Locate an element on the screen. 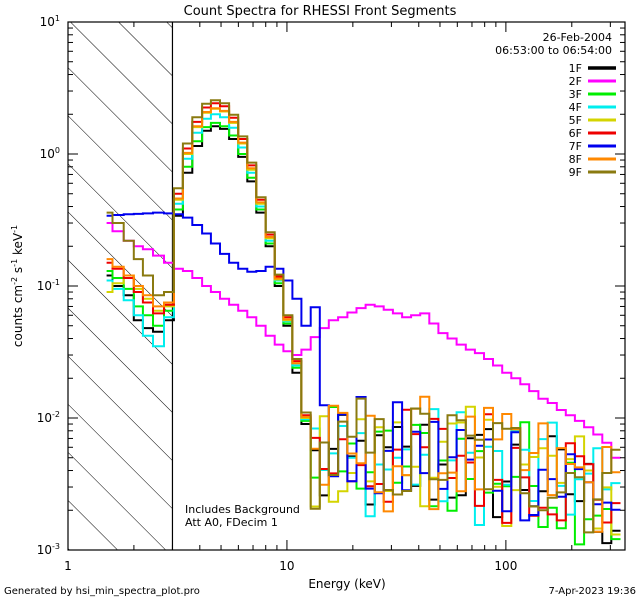  legend-label-6F: 6F is located at coordinates (575, 133).